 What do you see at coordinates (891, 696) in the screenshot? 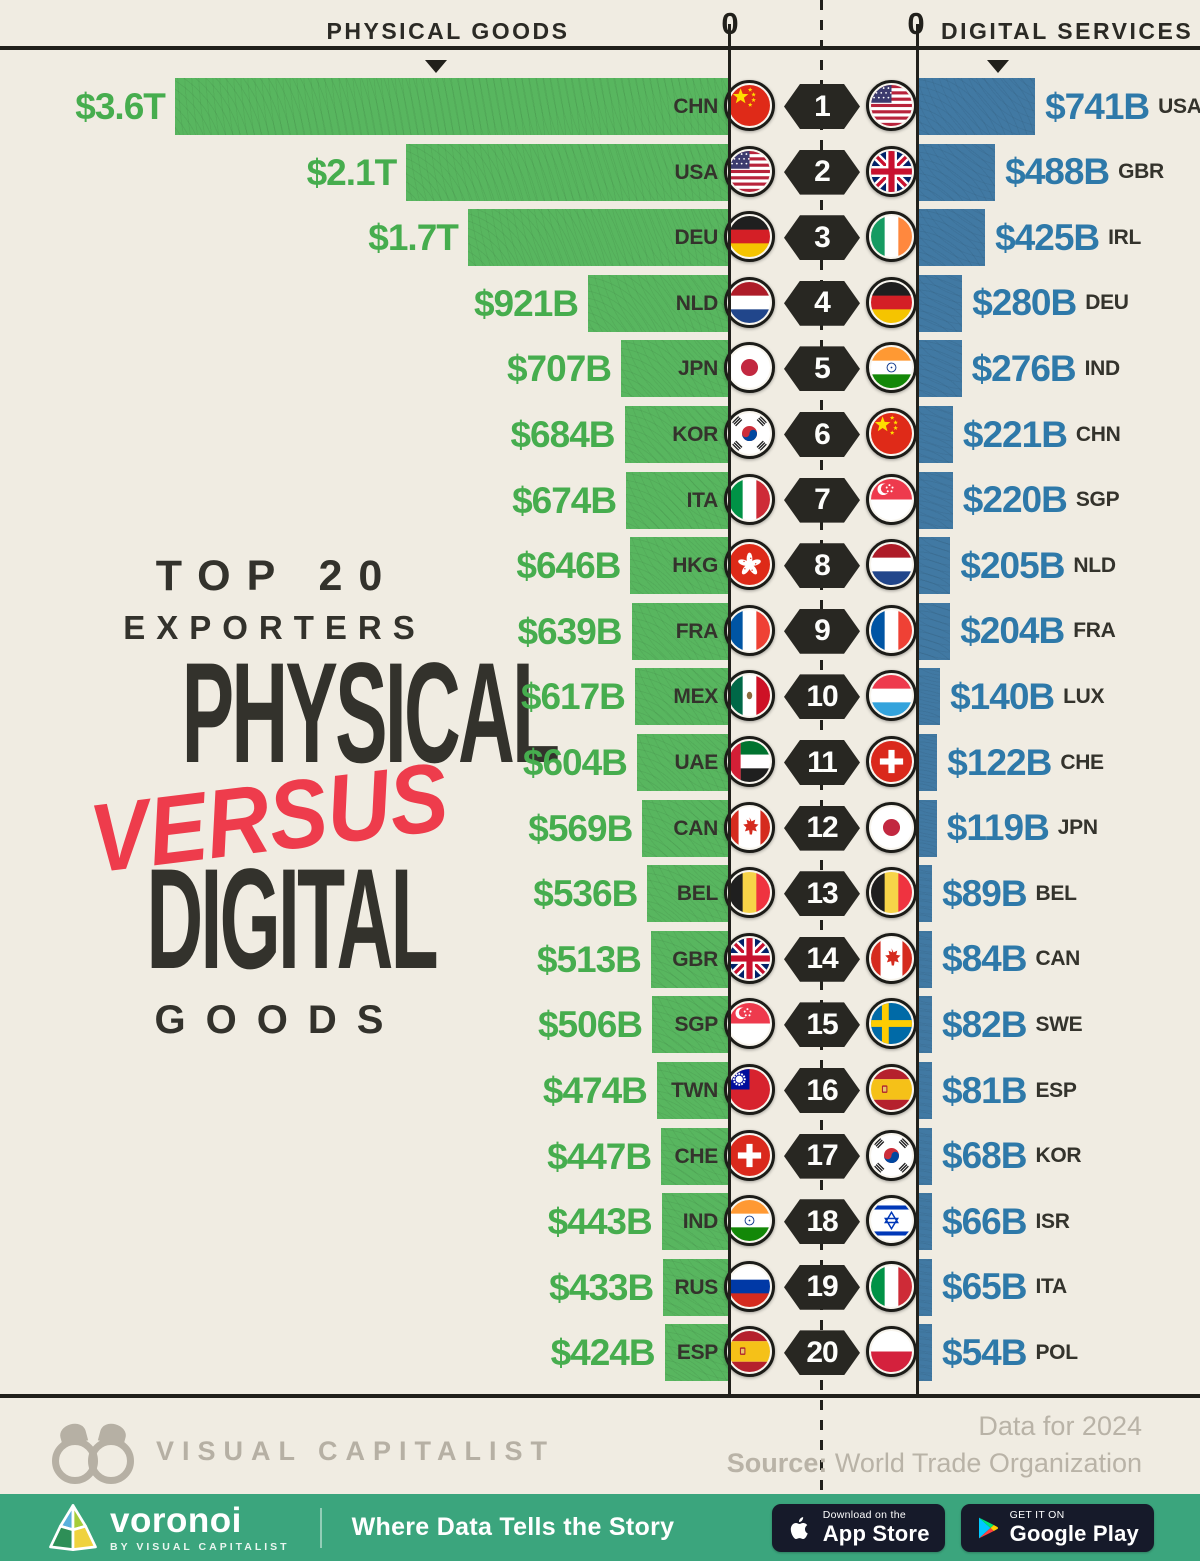
I see `flag-icon-lux` at bounding box center [891, 696].